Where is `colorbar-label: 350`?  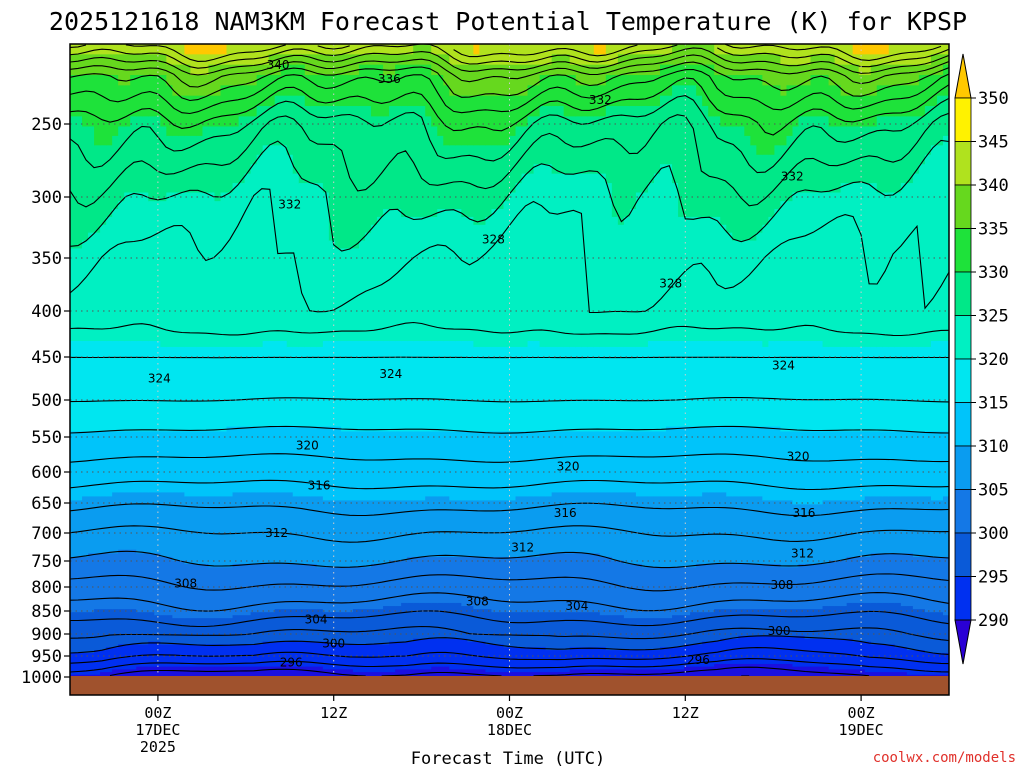
colorbar-label: 350 is located at coordinates (993, 99).